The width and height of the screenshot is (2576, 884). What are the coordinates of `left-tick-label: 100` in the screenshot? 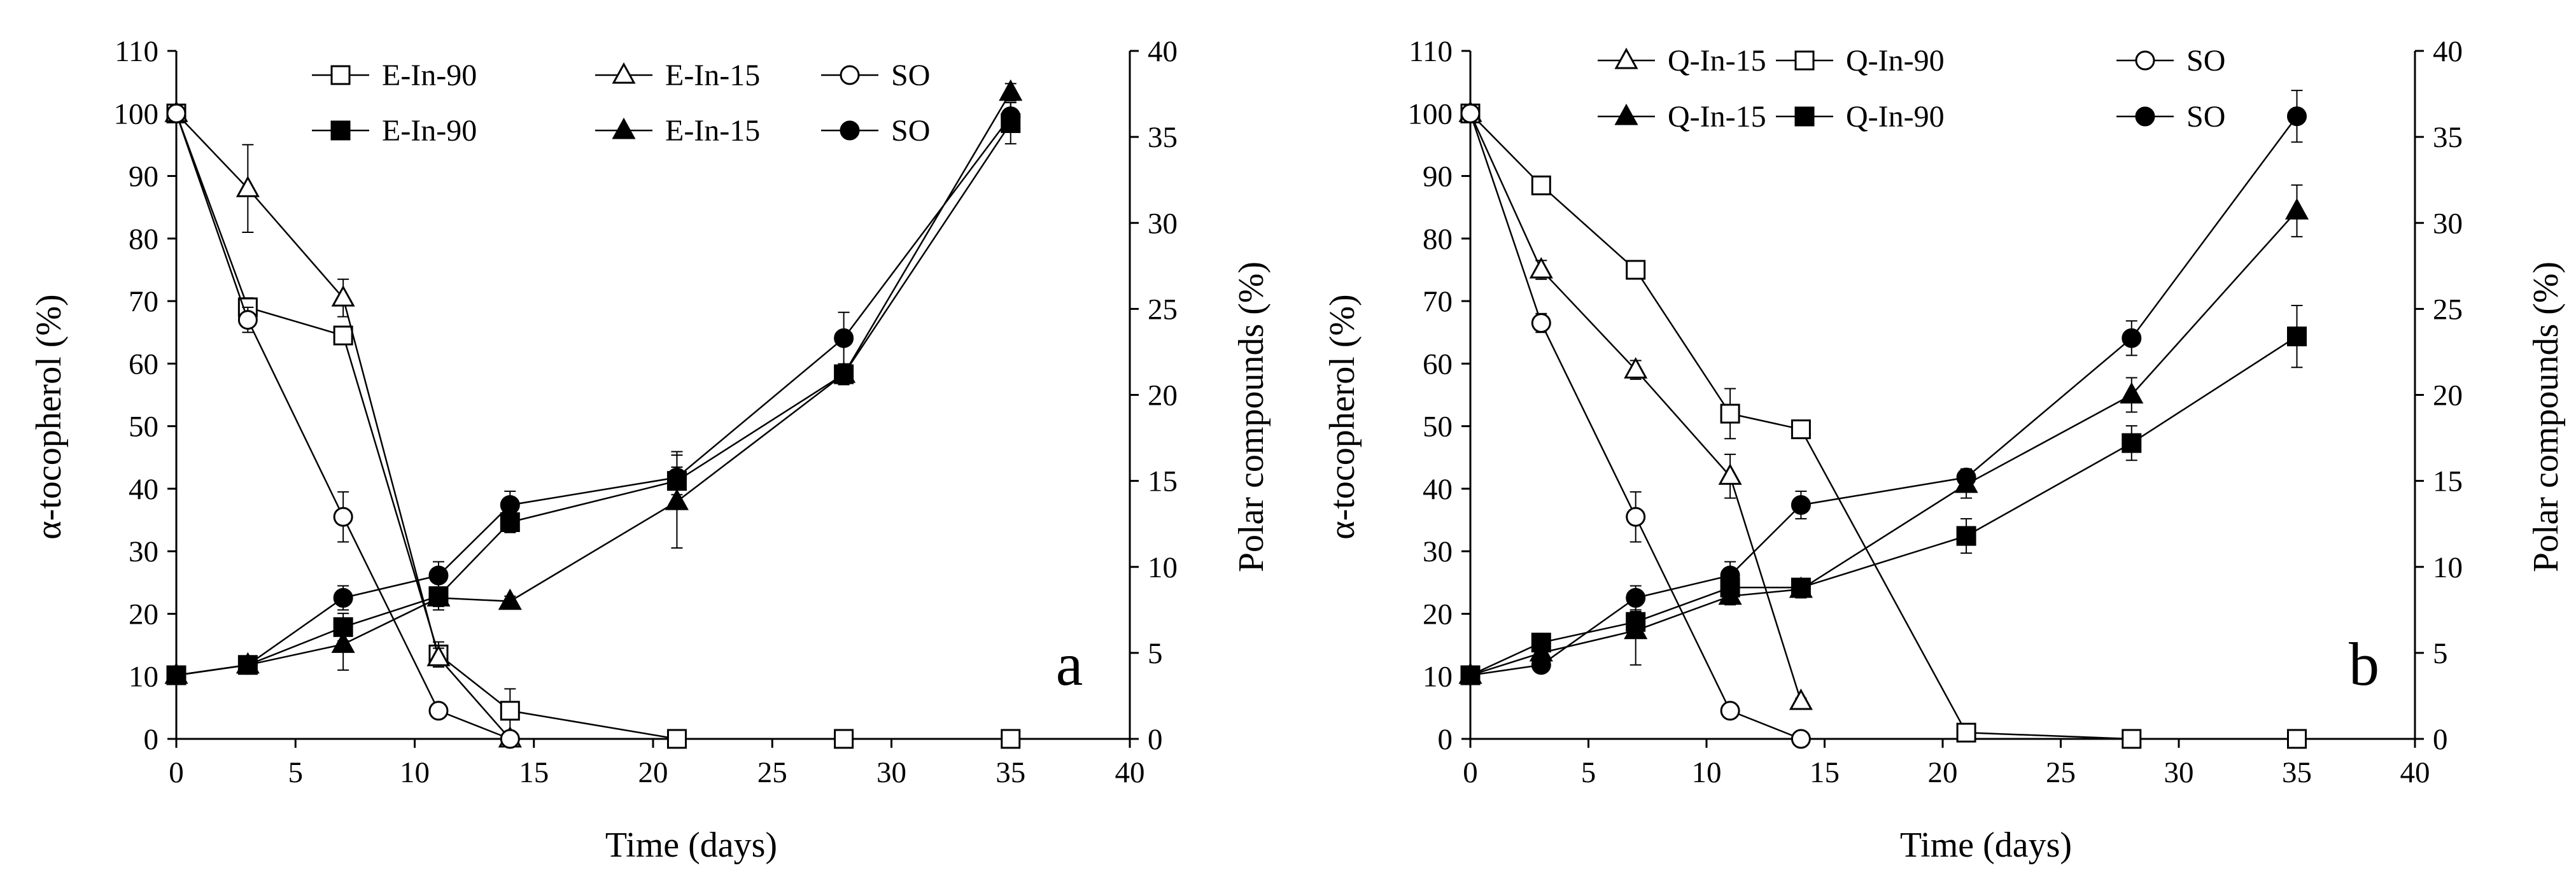 It's located at (136, 113).